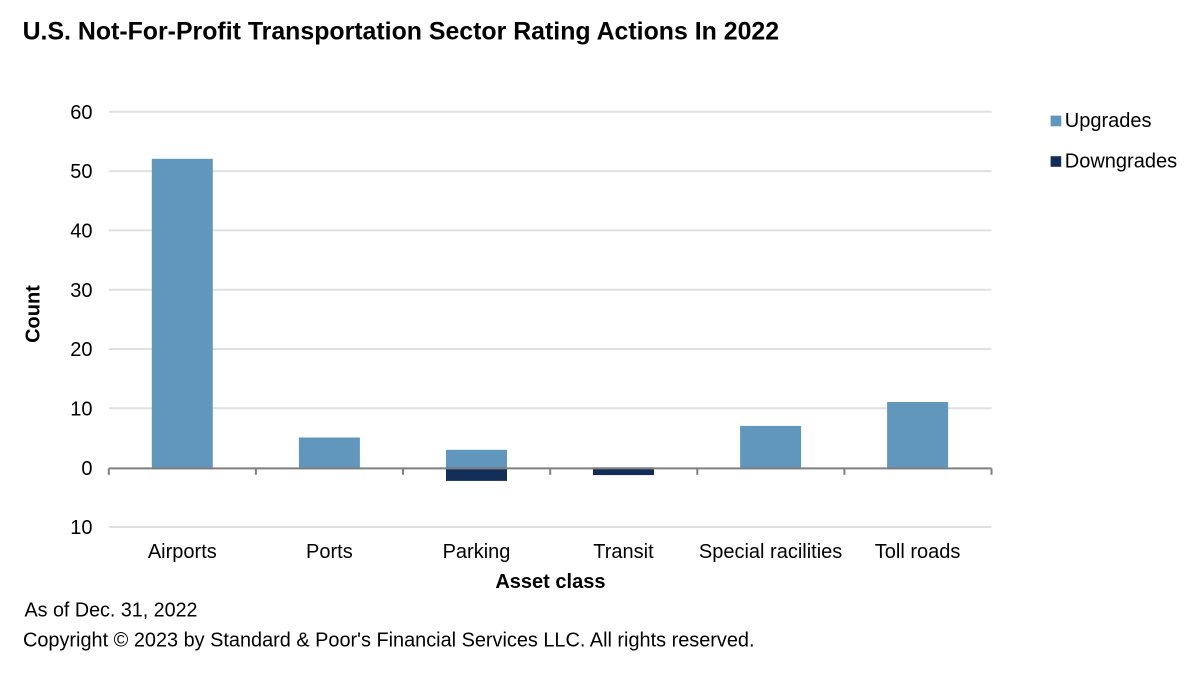  Describe the element at coordinates (81, 232) in the screenshot. I see `svg-text: 40` at that location.